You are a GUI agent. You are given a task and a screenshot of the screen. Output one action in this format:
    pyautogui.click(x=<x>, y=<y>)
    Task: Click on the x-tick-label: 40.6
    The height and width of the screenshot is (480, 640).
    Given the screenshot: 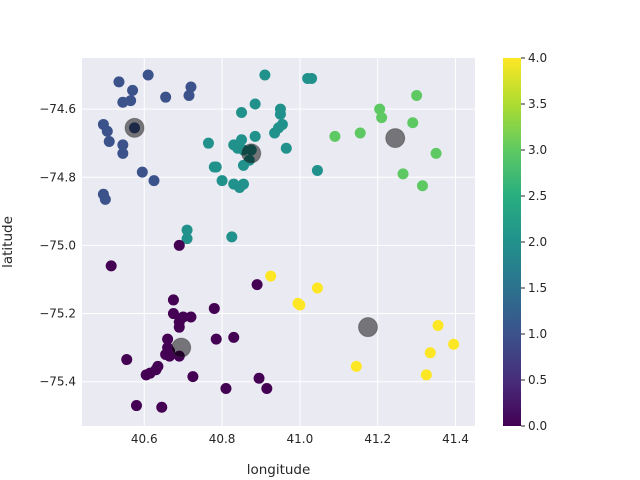 What is the action you would take?
    pyautogui.click(x=144, y=439)
    